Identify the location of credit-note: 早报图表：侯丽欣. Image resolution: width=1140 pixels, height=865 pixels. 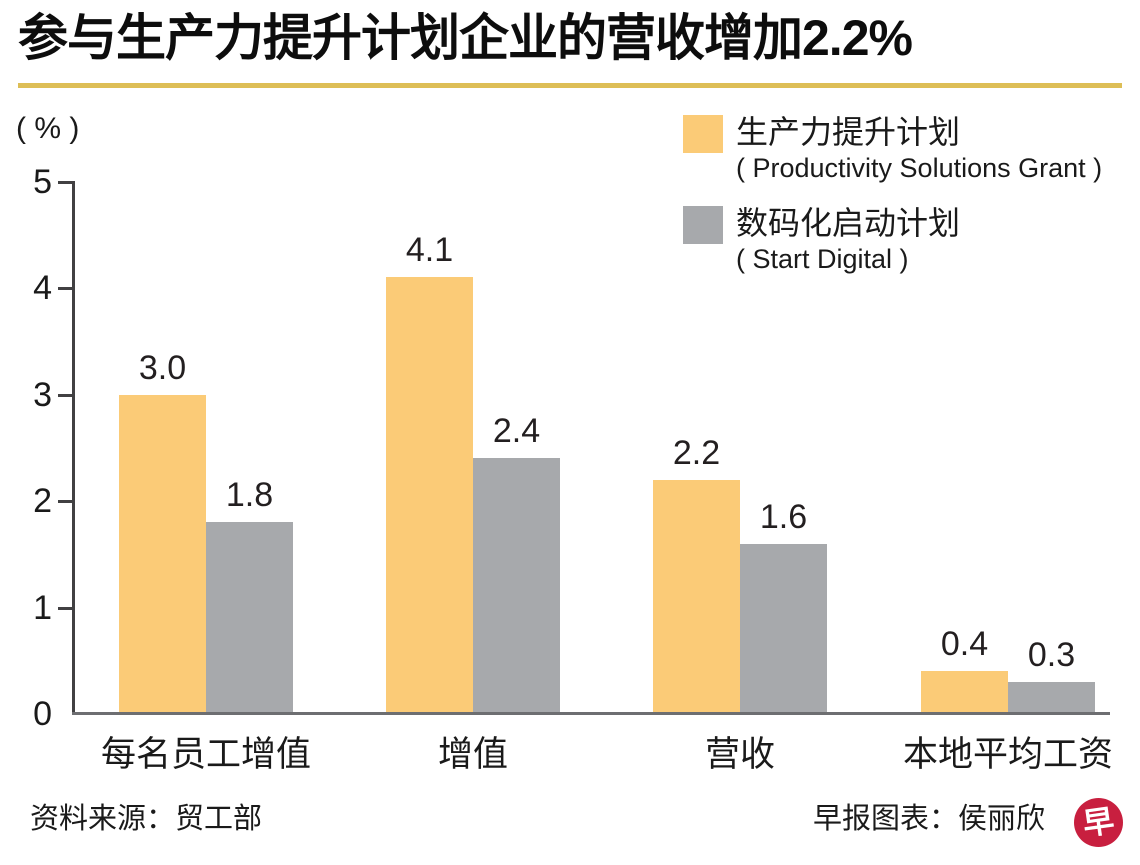
(929, 819).